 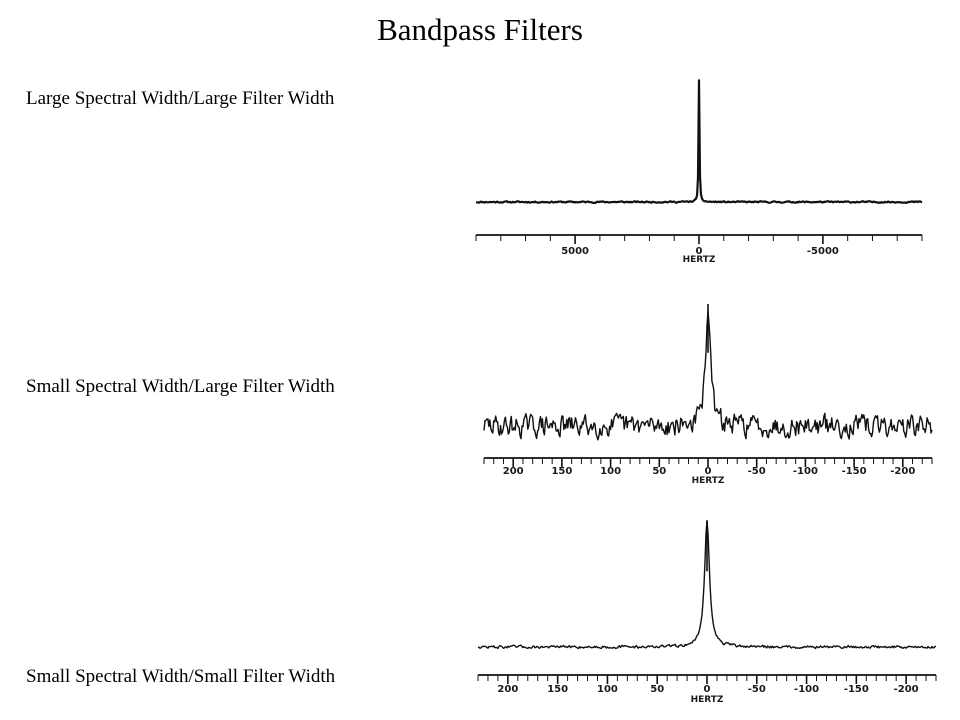 I want to click on page-title: Bandpass Filters, so click(x=480, y=29).